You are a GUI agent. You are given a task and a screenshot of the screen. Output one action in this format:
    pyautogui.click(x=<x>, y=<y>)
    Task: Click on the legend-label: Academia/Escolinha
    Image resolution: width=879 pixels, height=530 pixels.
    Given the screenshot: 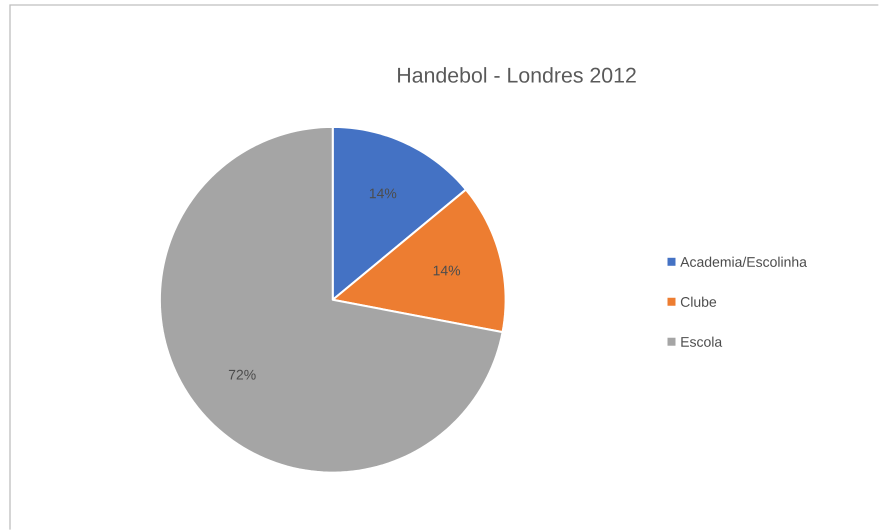 What is the action you would take?
    pyautogui.click(x=743, y=261)
    